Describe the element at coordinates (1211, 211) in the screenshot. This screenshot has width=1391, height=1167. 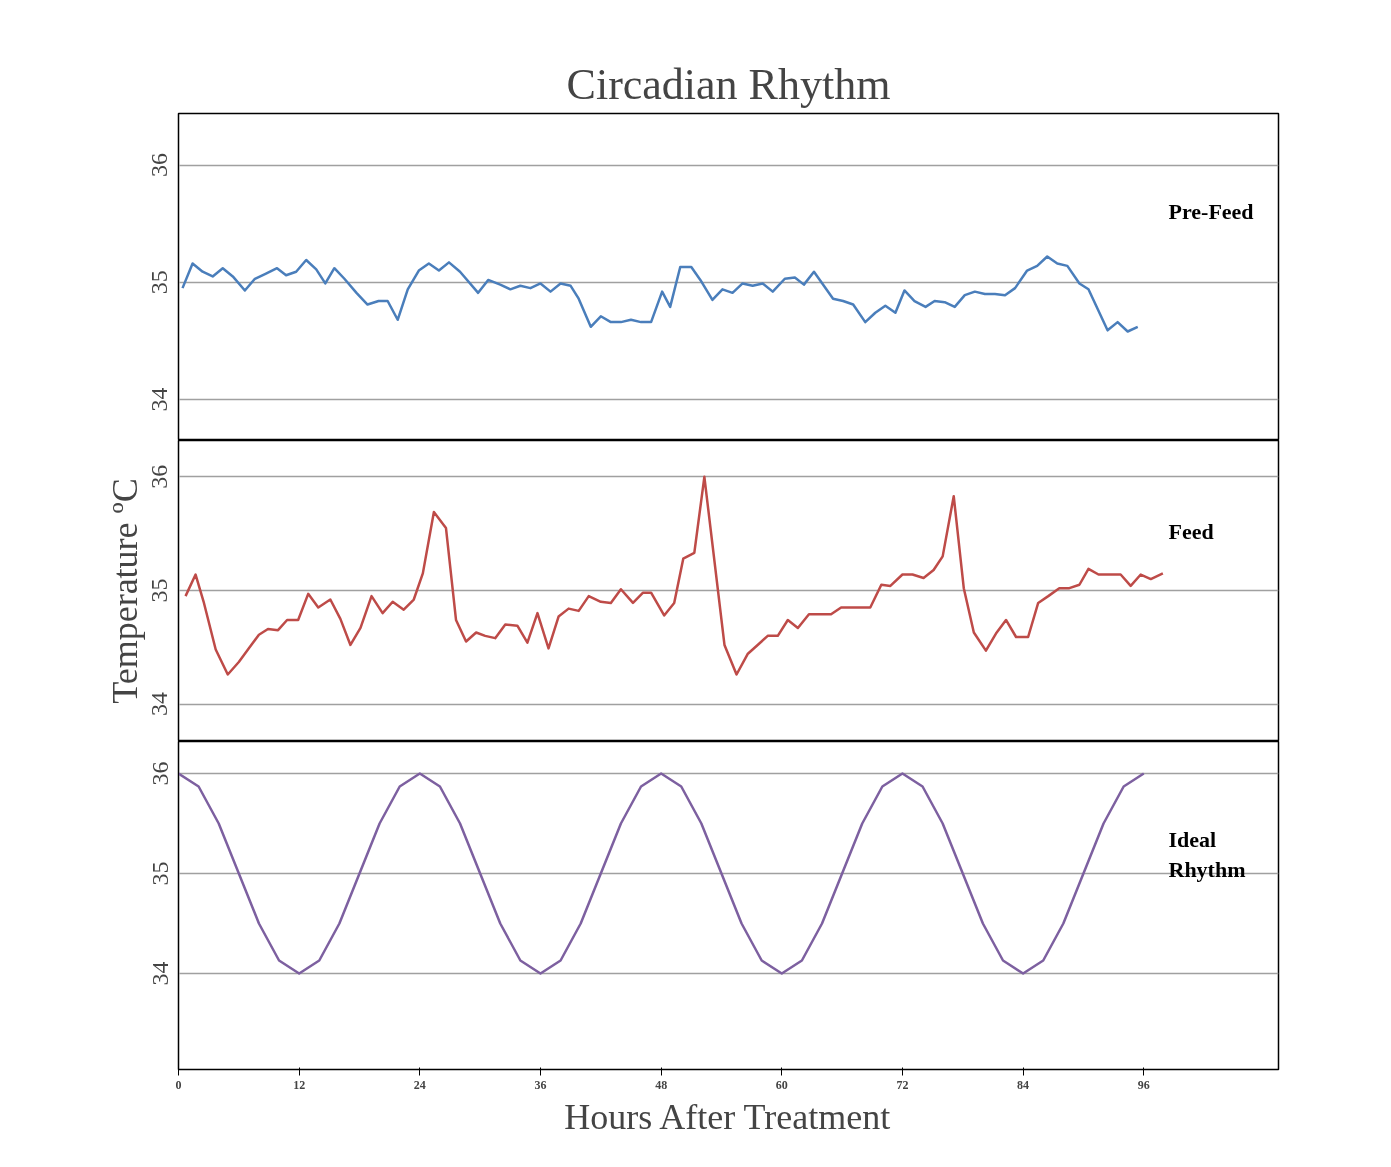
I see `text: Pre-Feed` at that location.